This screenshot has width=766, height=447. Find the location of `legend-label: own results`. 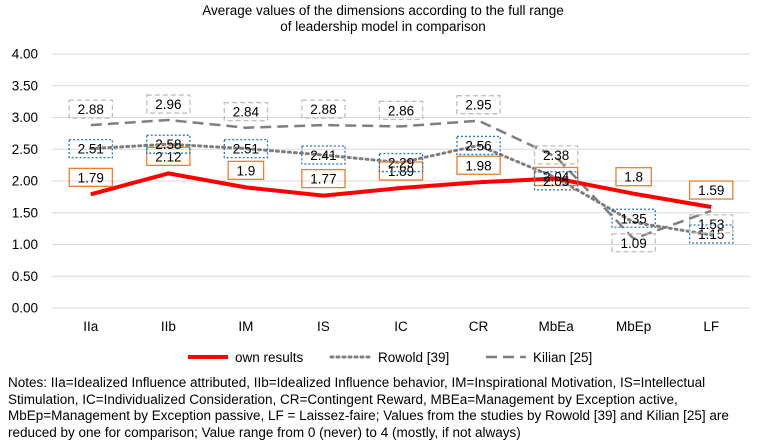

legend-label: own results is located at coordinates (269, 357).